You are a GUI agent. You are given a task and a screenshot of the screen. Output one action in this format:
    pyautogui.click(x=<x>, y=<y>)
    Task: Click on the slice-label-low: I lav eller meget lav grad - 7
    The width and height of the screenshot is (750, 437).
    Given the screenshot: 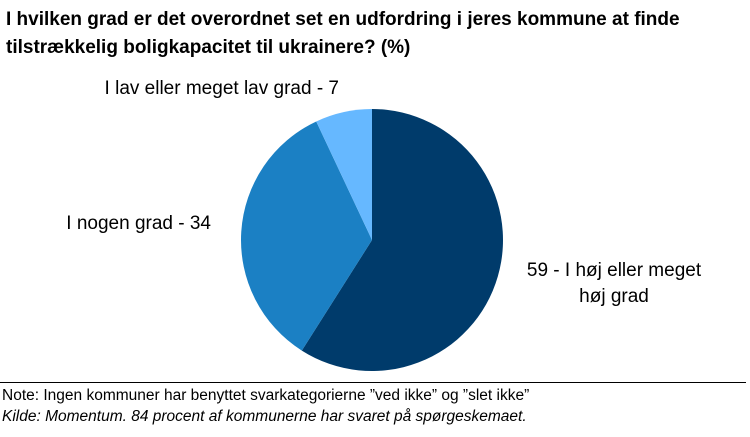 What is the action you would take?
    pyautogui.click(x=222, y=88)
    